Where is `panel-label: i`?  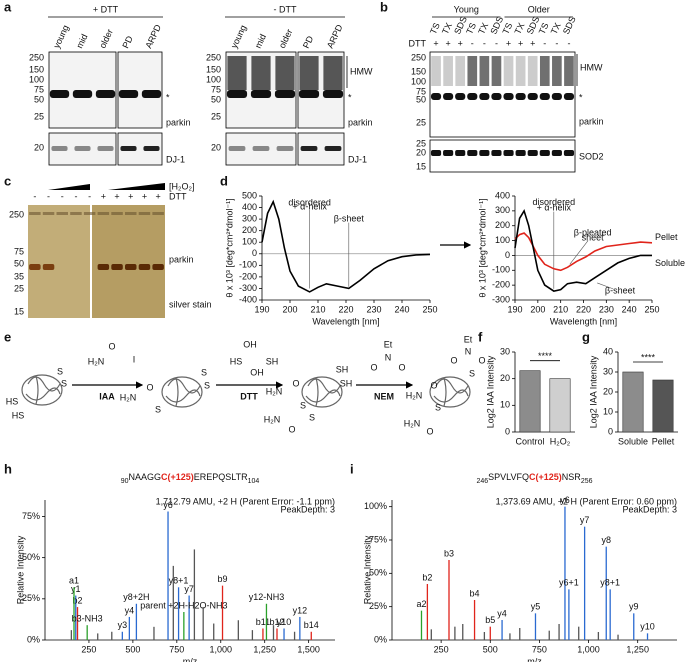
panel-label: i is located at coordinates (352, 468).